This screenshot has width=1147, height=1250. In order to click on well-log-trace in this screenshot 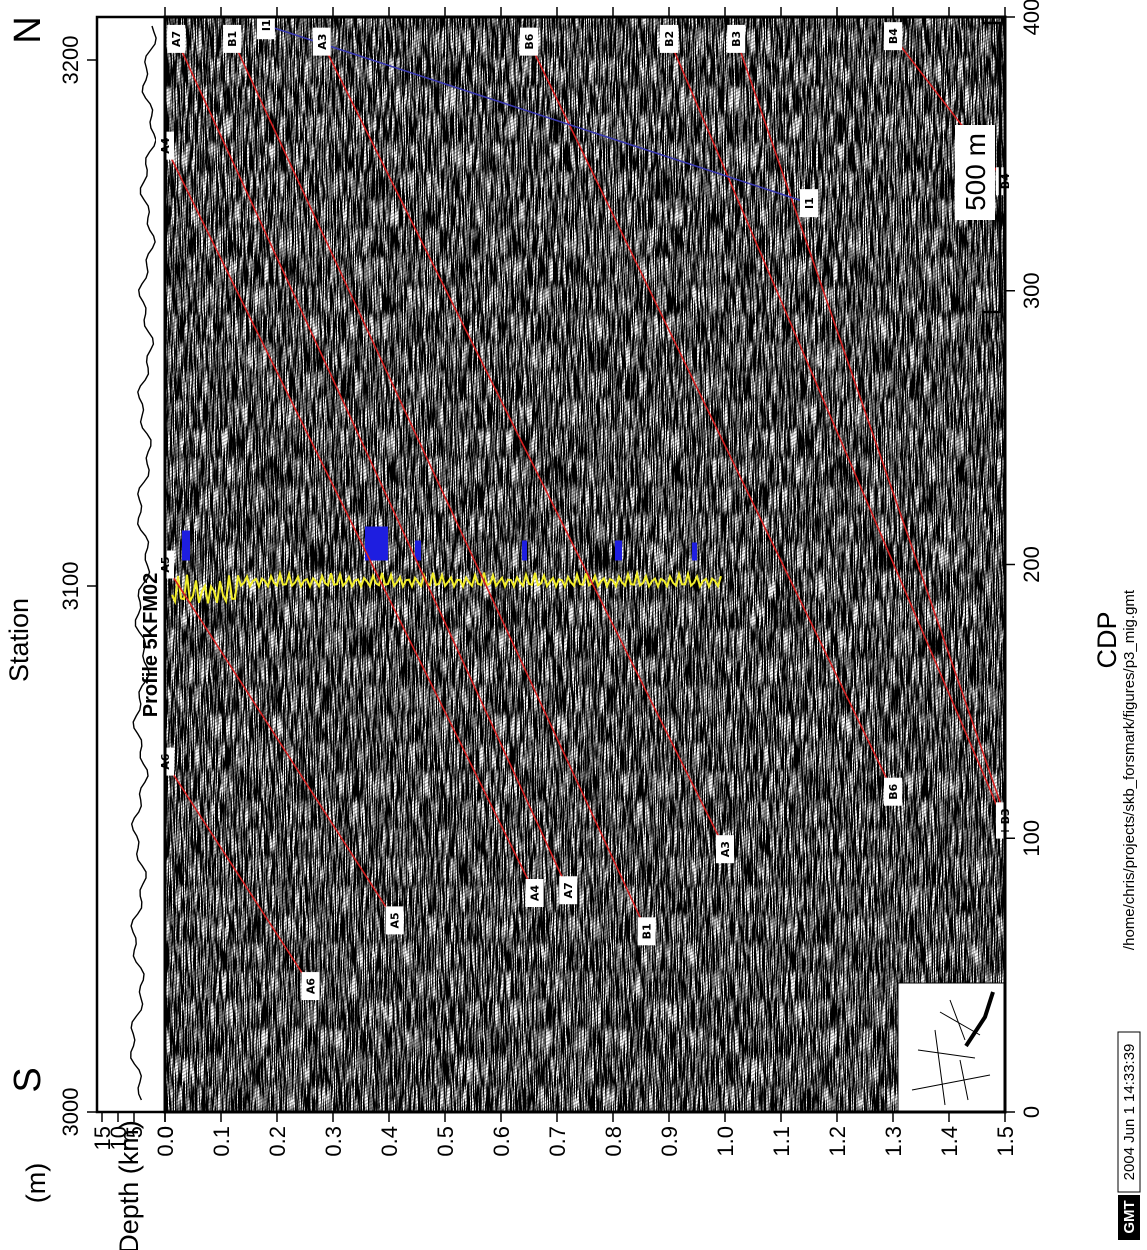, I will do `click(446, 587)`.